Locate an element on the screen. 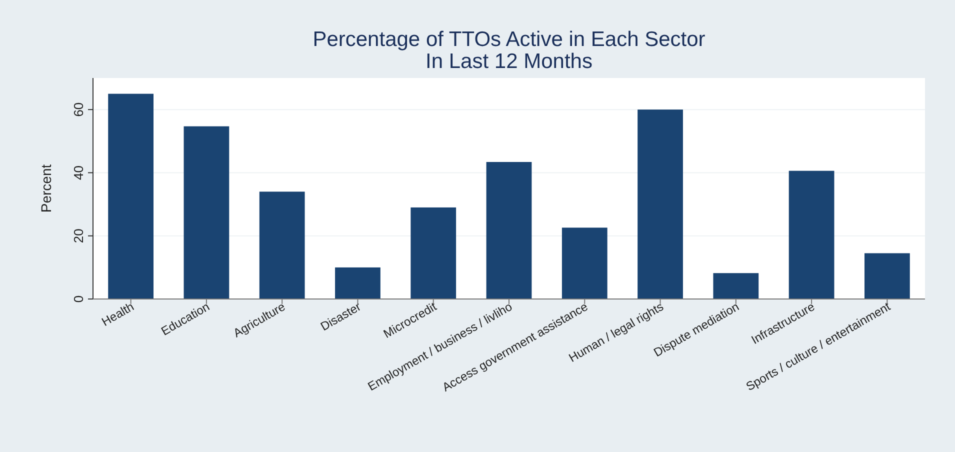 The image size is (955, 452). chart-title: Percentage of TTOs Active in Each Sector is located at coordinates (509, 39).